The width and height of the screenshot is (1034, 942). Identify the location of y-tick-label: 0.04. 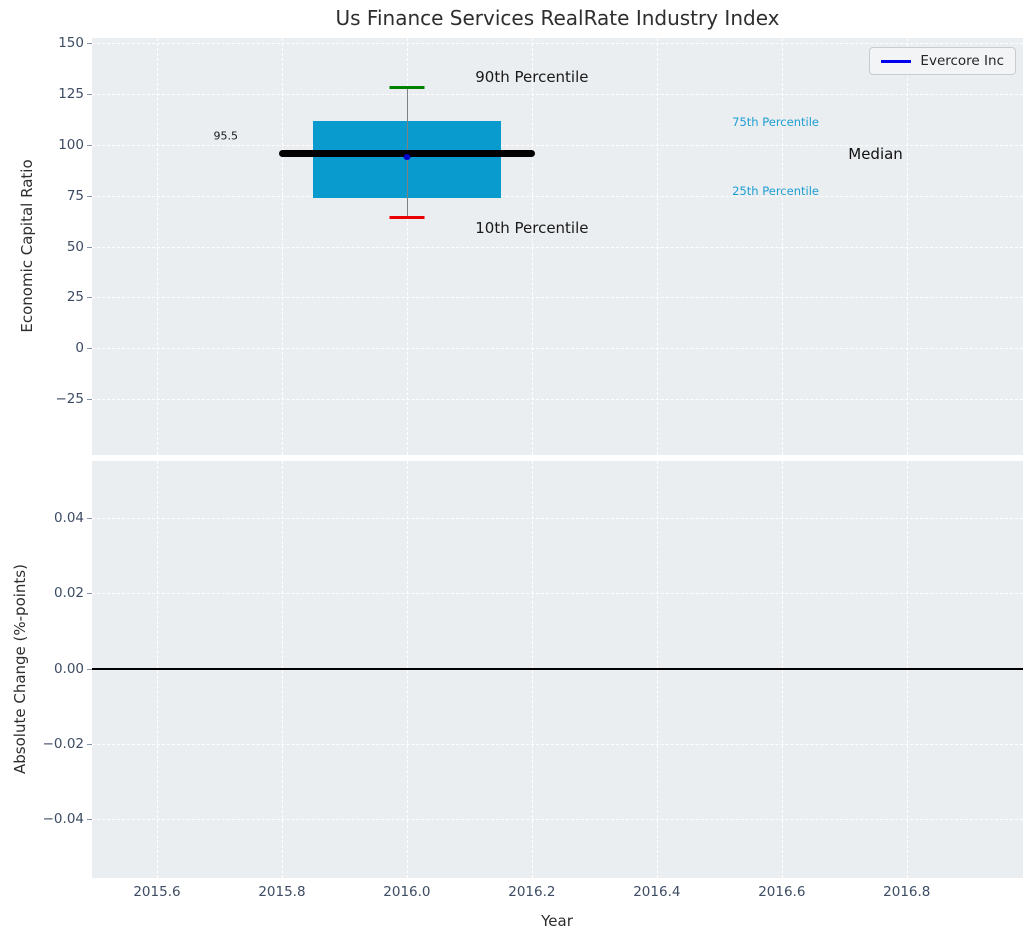
(68, 518).